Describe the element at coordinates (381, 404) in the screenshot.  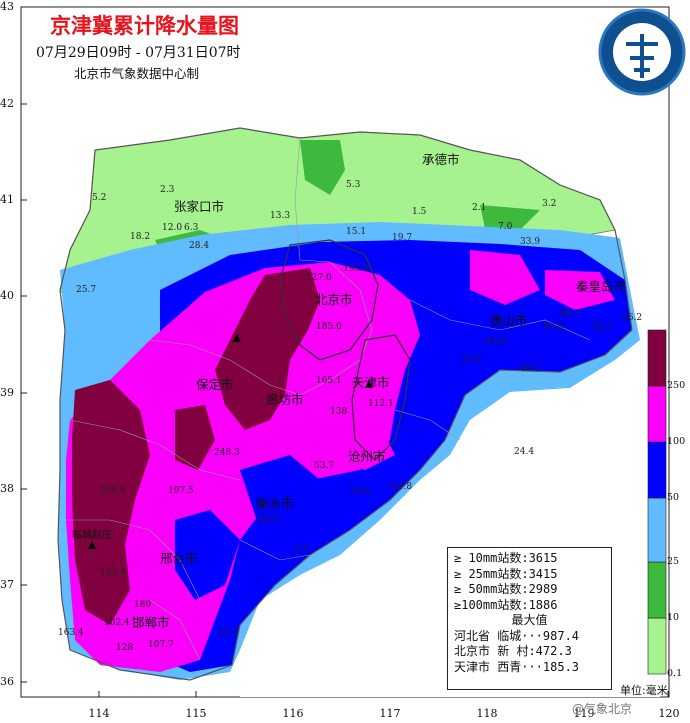
I see `station-value: 112.1` at that location.